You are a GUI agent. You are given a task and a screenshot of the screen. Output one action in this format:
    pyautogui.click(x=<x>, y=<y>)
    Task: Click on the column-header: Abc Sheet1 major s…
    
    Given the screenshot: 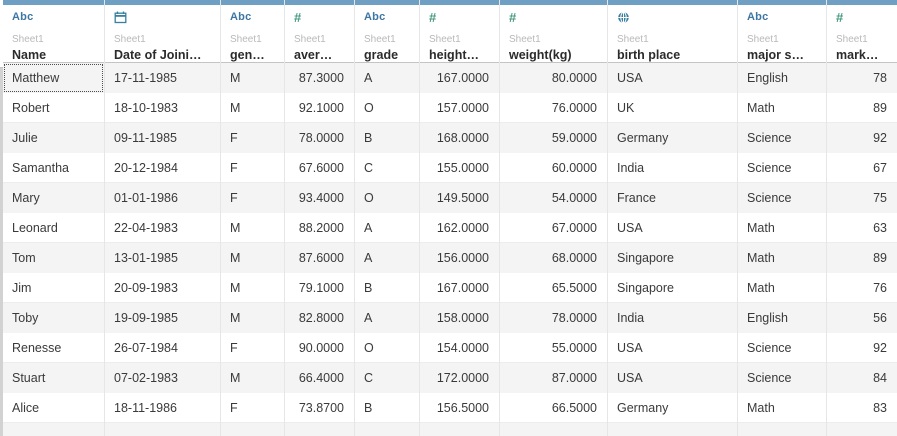 What is the action you would take?
    pyautogui.click(x=782, y=31)
    